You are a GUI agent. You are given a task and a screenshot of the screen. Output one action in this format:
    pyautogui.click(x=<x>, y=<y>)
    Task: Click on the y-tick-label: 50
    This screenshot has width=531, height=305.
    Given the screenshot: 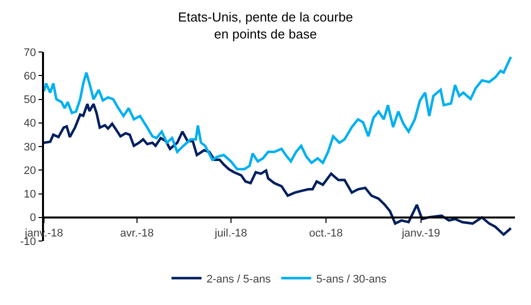 What is the action you would take?
    pyautogui.click(x=30, y=100)
    